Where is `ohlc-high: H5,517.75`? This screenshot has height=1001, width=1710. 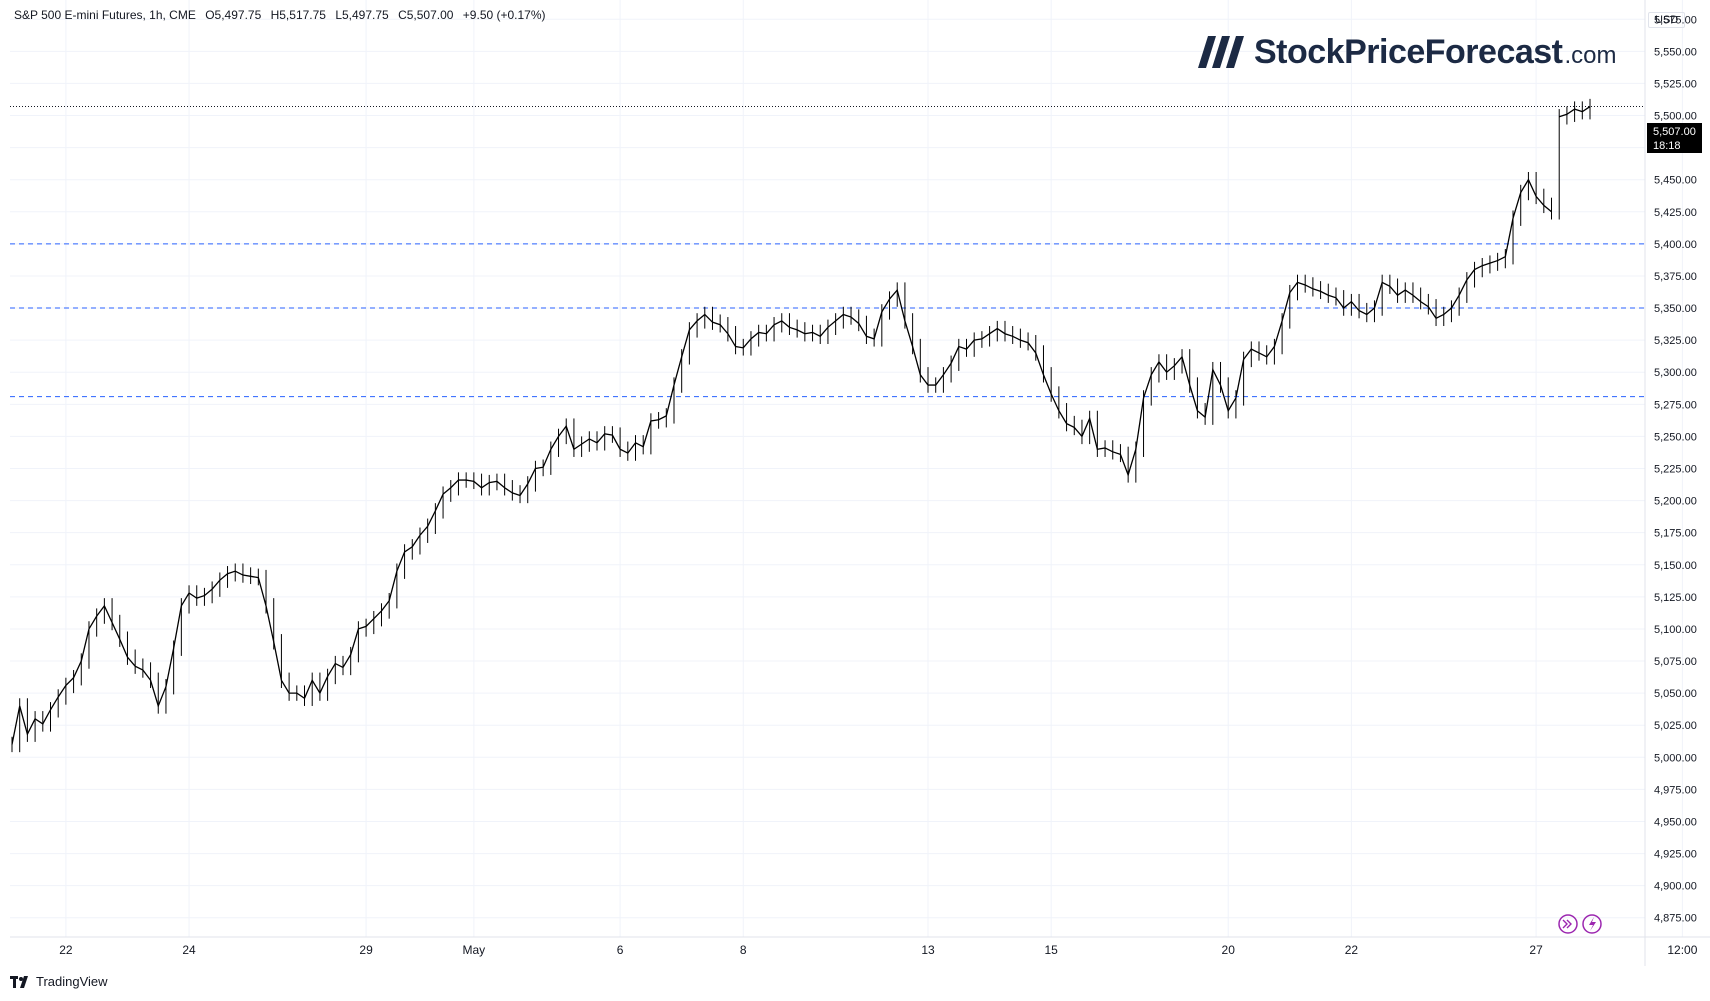 ohlc-high: H5,517.75 is located at coordinates (298, 15).